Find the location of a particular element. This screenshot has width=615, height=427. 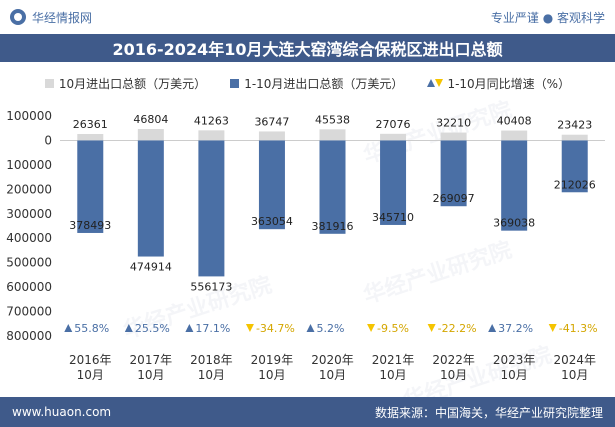

legend-item-oct: 10月进出口总额（万美元） is located at coordinates (125, 83).